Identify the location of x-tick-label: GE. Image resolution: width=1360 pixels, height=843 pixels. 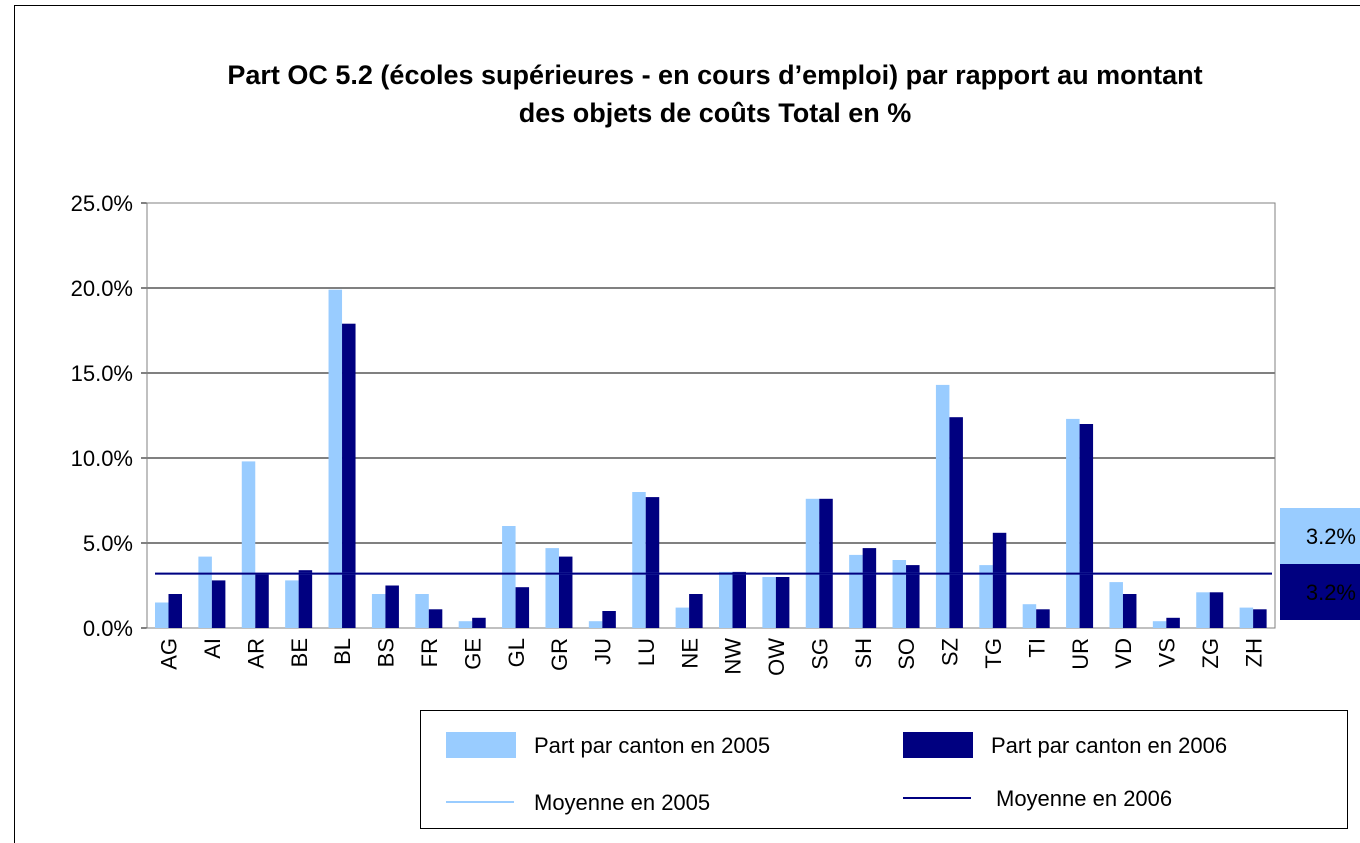
(472, 654).